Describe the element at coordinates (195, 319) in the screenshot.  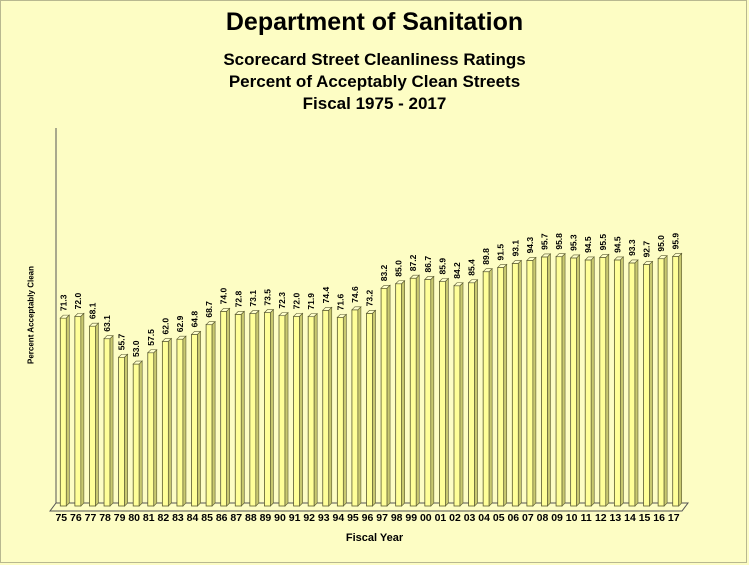
I see `data-label: 64.8` at that location.